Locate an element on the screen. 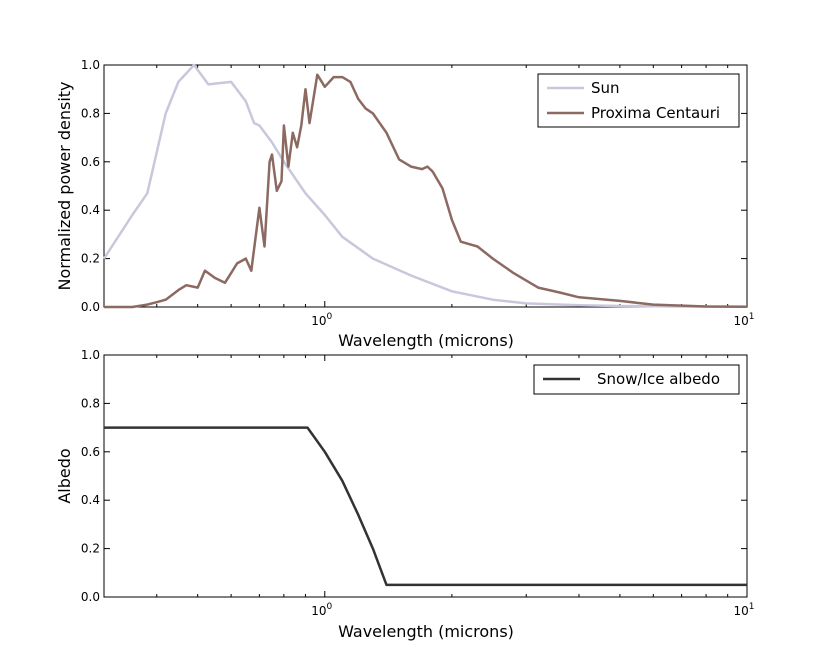 This screenshot has width=830, height=664. top-y-tick-label: 0.8 is located at coordinates (90, 113).